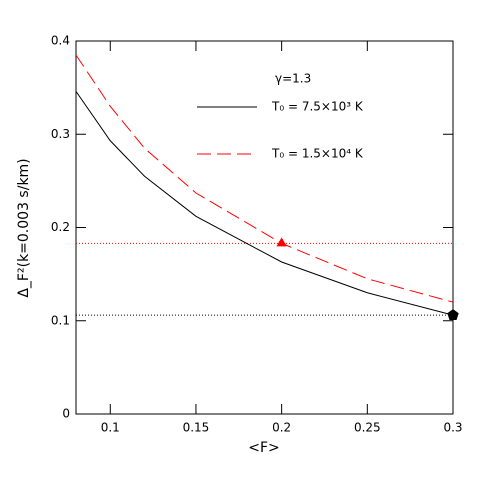 Image resolution: width=491 pixels, height=491 pixels. I want to click on y-tick-label: 0.3, so click(60, 134).